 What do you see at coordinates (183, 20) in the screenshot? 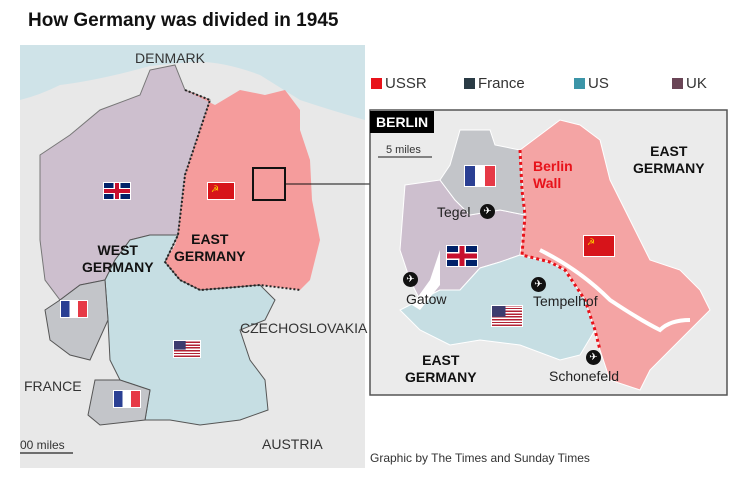
I see `page-title: How Germany was divided in 1945` at bounding box center [183, 20].